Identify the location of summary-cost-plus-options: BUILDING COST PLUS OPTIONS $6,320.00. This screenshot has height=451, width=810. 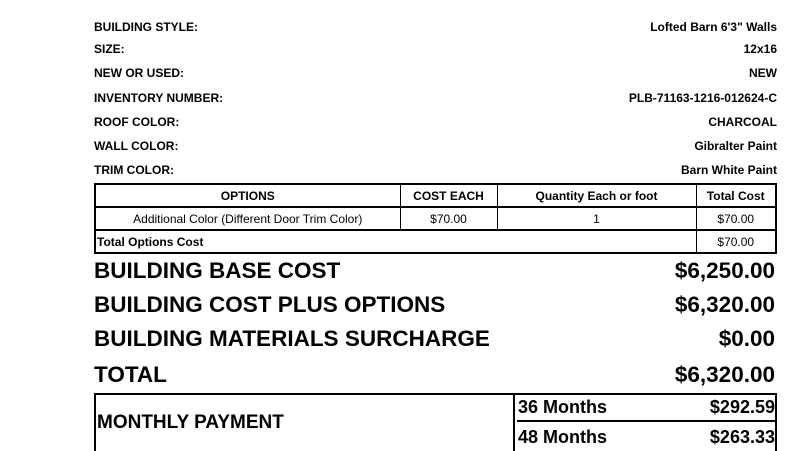
(434, 305).